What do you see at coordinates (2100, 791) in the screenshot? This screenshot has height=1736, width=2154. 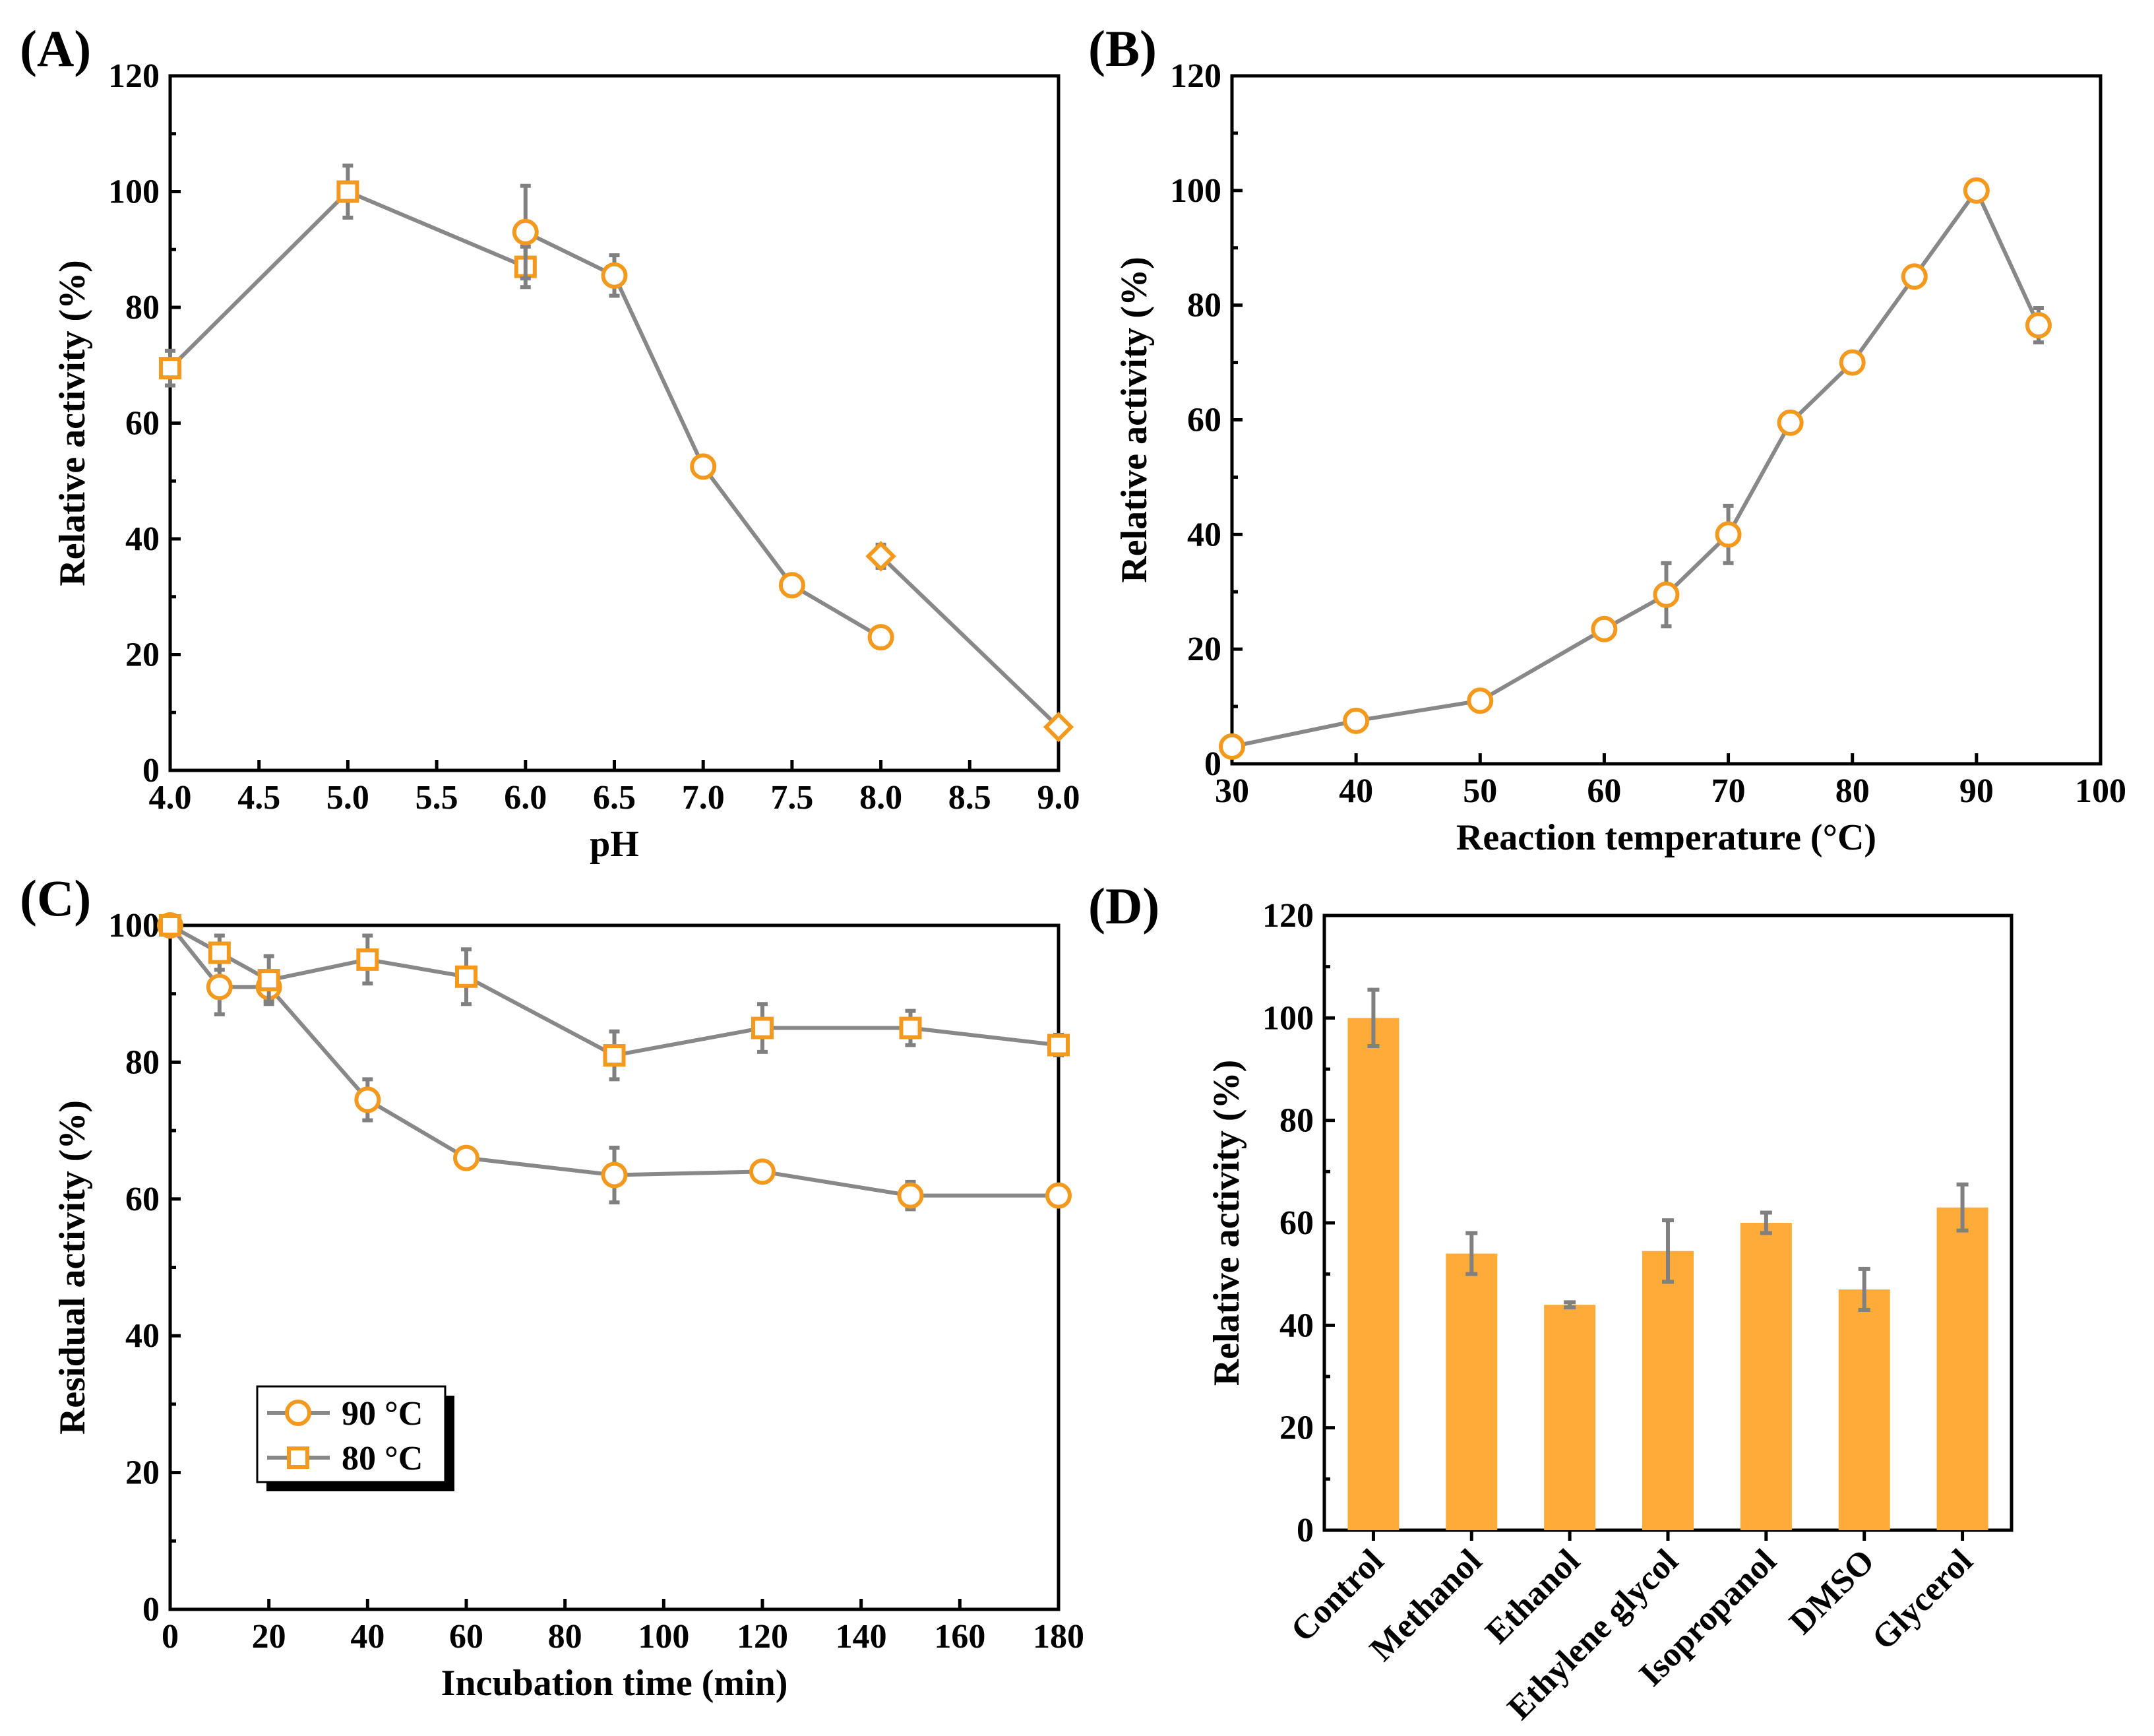 I see `panel-b-x-tick-label: 100` at bounding box center [2100, 791].